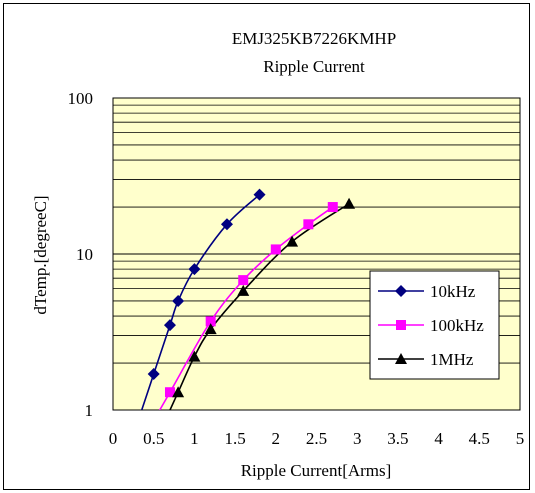 Image resolution: width=535 pixels, height=493 pixels. Describe the element at coordinates (452, 359) in the screenshot. I see `legend-label: 1MHz` at that location.